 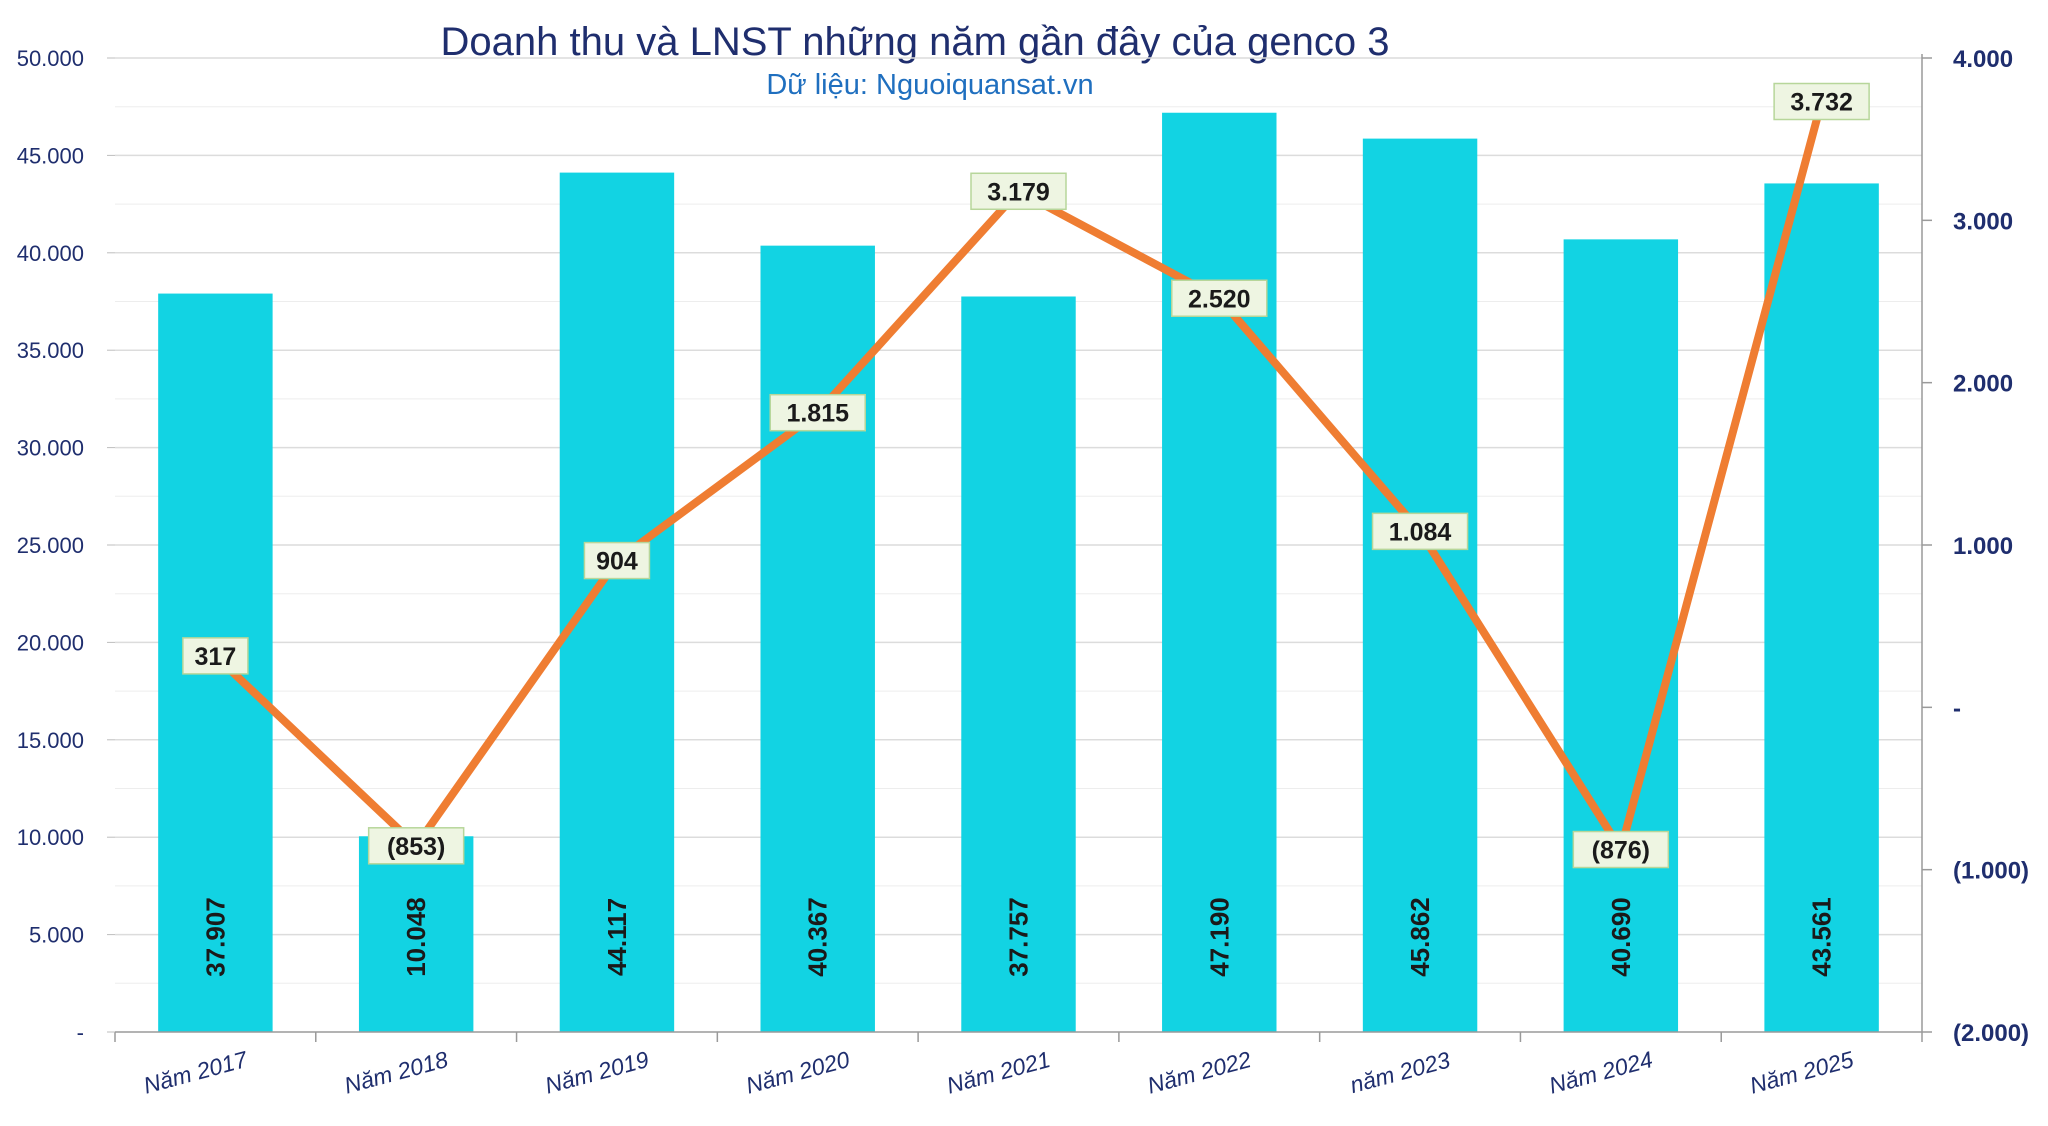 I want to click on bar-value-label: 40.367, so click(x=818, y=937).